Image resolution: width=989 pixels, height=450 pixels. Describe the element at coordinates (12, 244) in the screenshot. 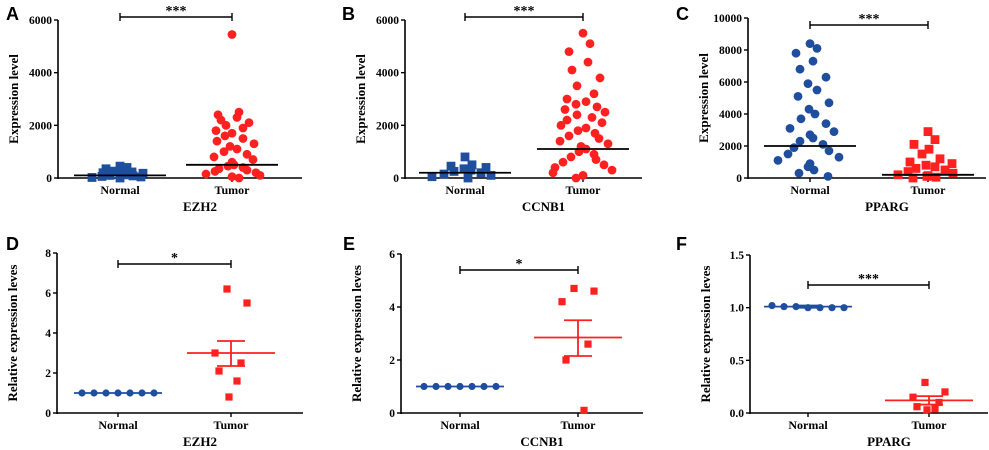

I see `panel-label: D` at that location.